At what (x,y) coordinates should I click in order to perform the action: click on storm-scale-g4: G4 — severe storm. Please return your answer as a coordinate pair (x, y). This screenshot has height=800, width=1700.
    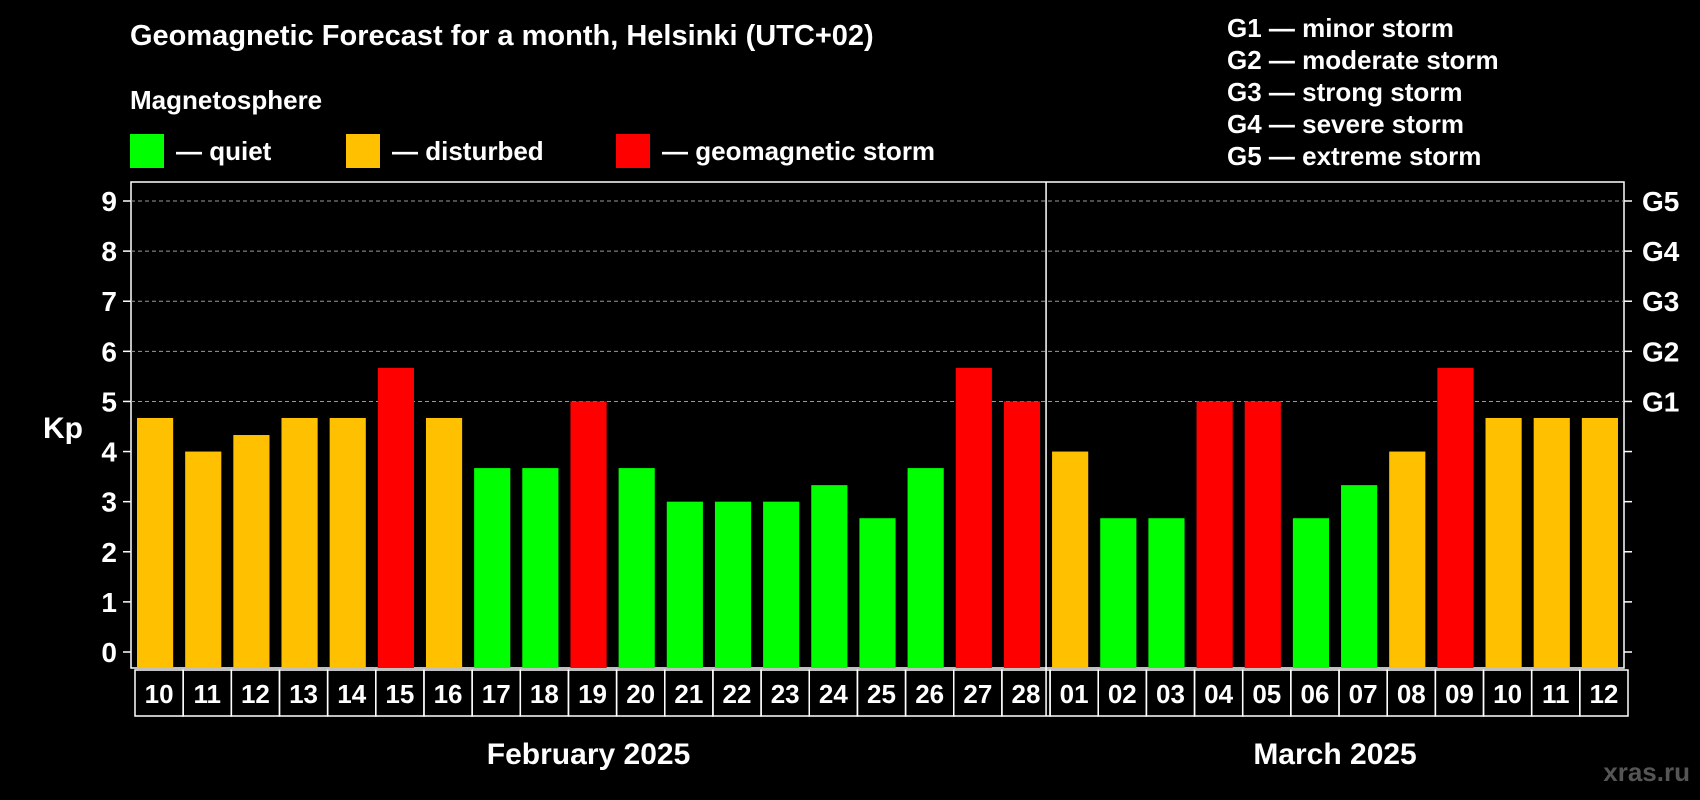
    Looking at the image, I should click on (1346, 124).